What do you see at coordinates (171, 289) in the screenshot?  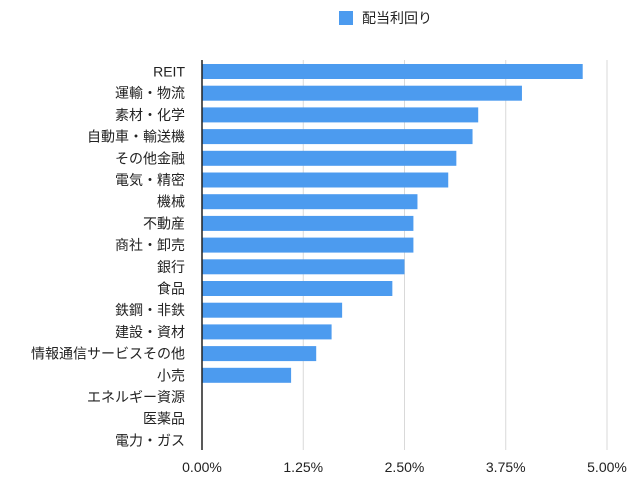 I see `category-label: 食品` at bounding box center [171, 289].